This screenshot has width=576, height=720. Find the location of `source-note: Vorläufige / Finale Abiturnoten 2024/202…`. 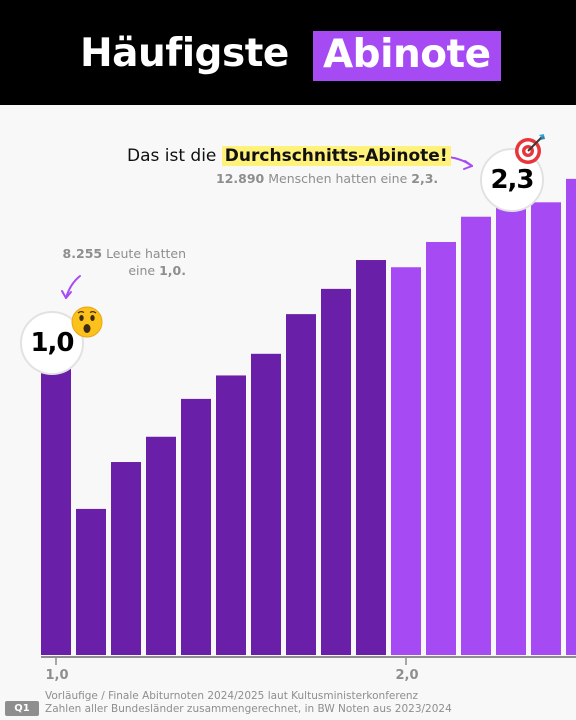

source-note: Vorläufige / Finale Abiturnoten 2024/202… is located at coordinates (248, 703).